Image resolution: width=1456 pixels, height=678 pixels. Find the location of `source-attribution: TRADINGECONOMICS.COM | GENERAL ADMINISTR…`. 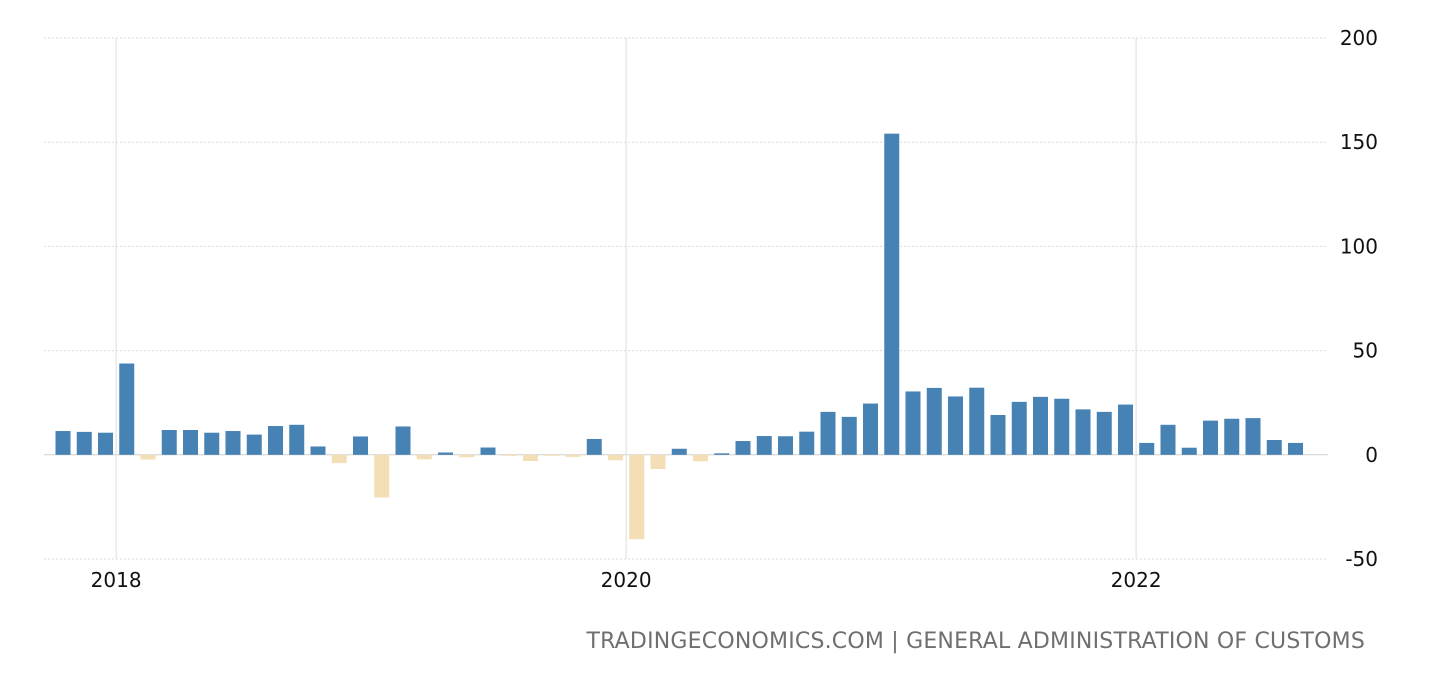

source-attribution: TRADINGECONOMICS.COM | GENERAL ADMINISTR… is located at coordinates (975, 641).